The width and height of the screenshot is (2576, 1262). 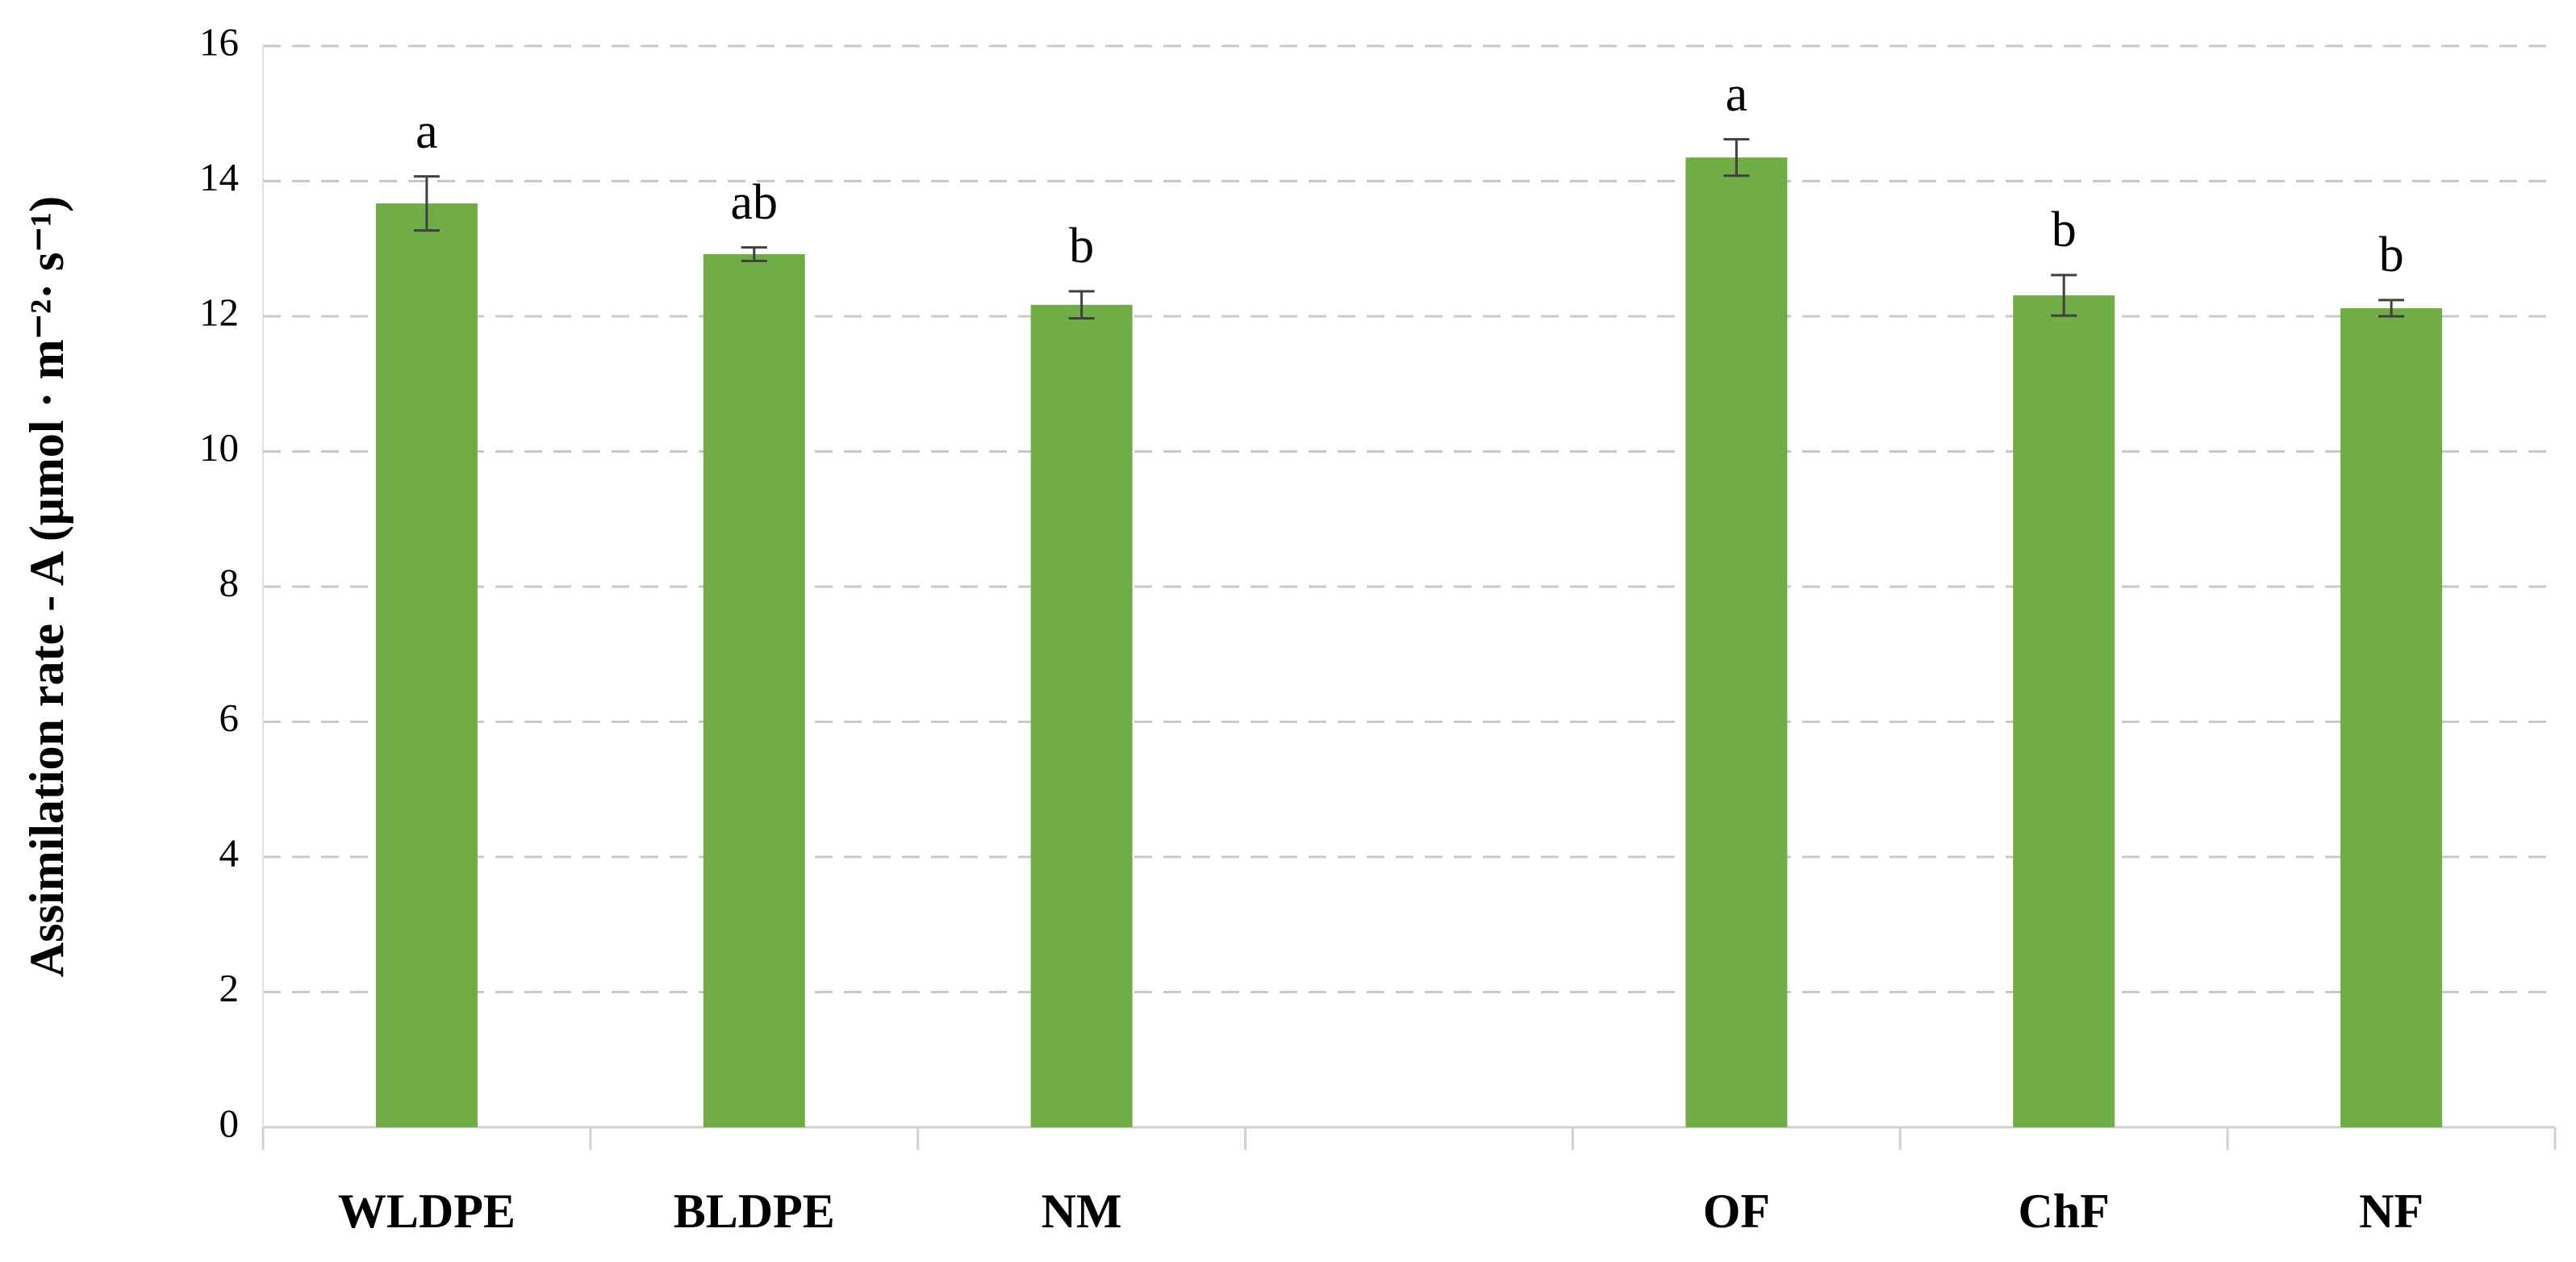 What do you see at coordinates (230, 852) in the screenshot?
I see `y-tick-label: 4` at bounding box center [230, 852].